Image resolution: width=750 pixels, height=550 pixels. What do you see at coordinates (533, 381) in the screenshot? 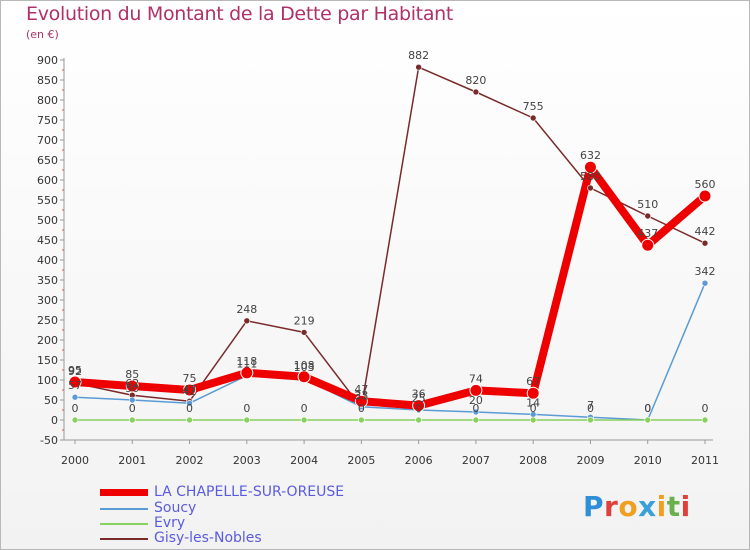
I see `data-label: 67` at bounding box center [533, 381].